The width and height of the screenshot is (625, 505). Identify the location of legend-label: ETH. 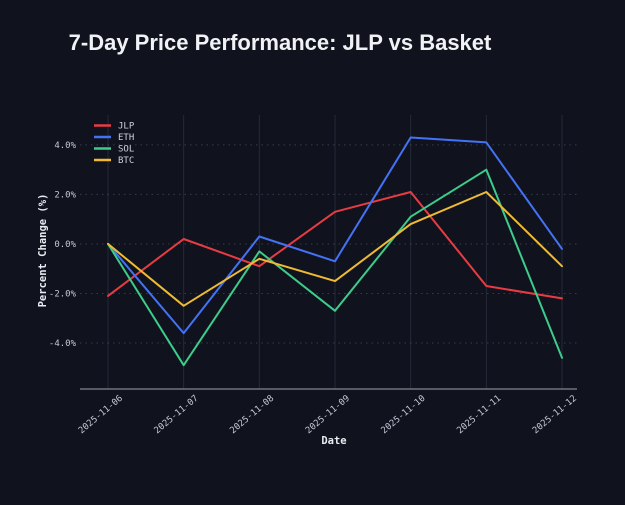
(126, 138).